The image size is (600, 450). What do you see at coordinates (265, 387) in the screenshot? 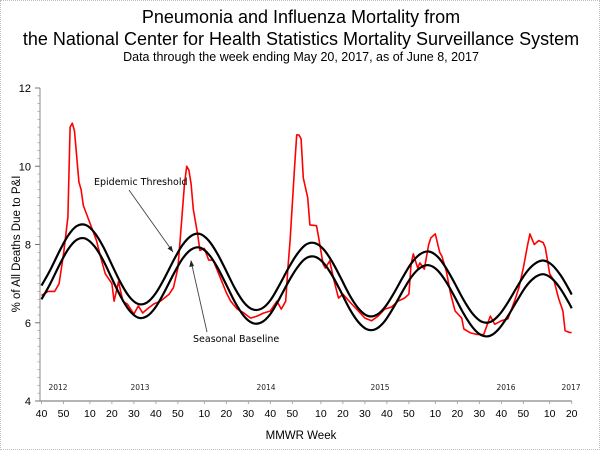
I see `year-label: 2014` at bounding box center [265, 387].